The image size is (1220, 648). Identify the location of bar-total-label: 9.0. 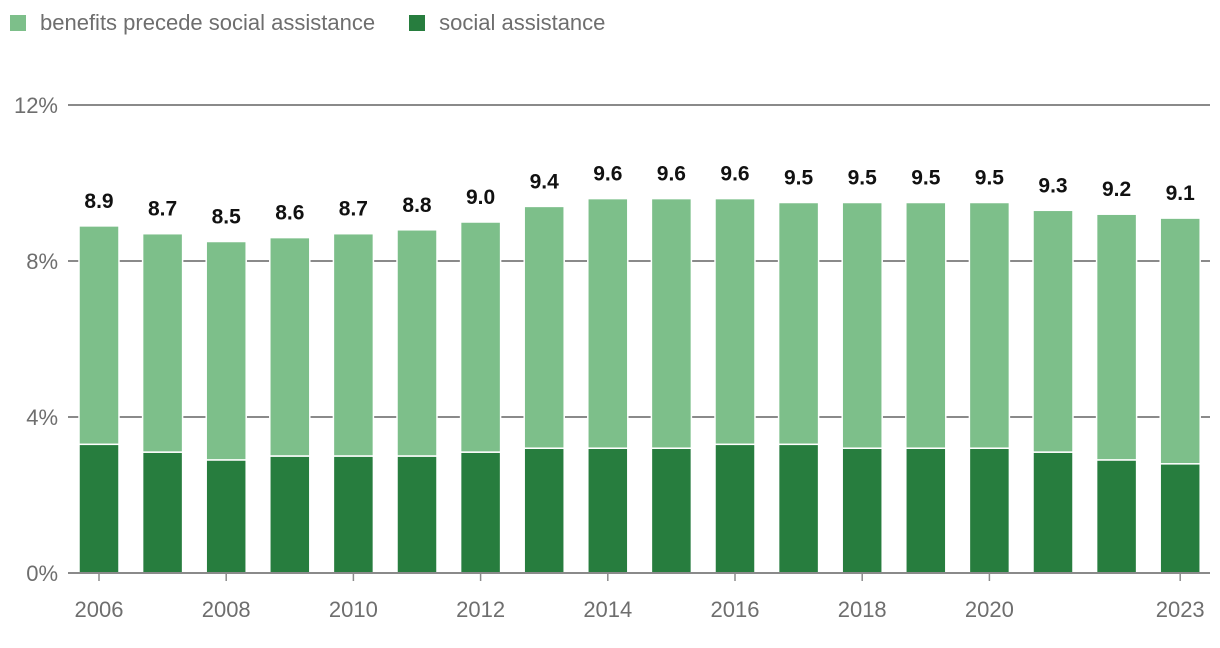
(480, 197).